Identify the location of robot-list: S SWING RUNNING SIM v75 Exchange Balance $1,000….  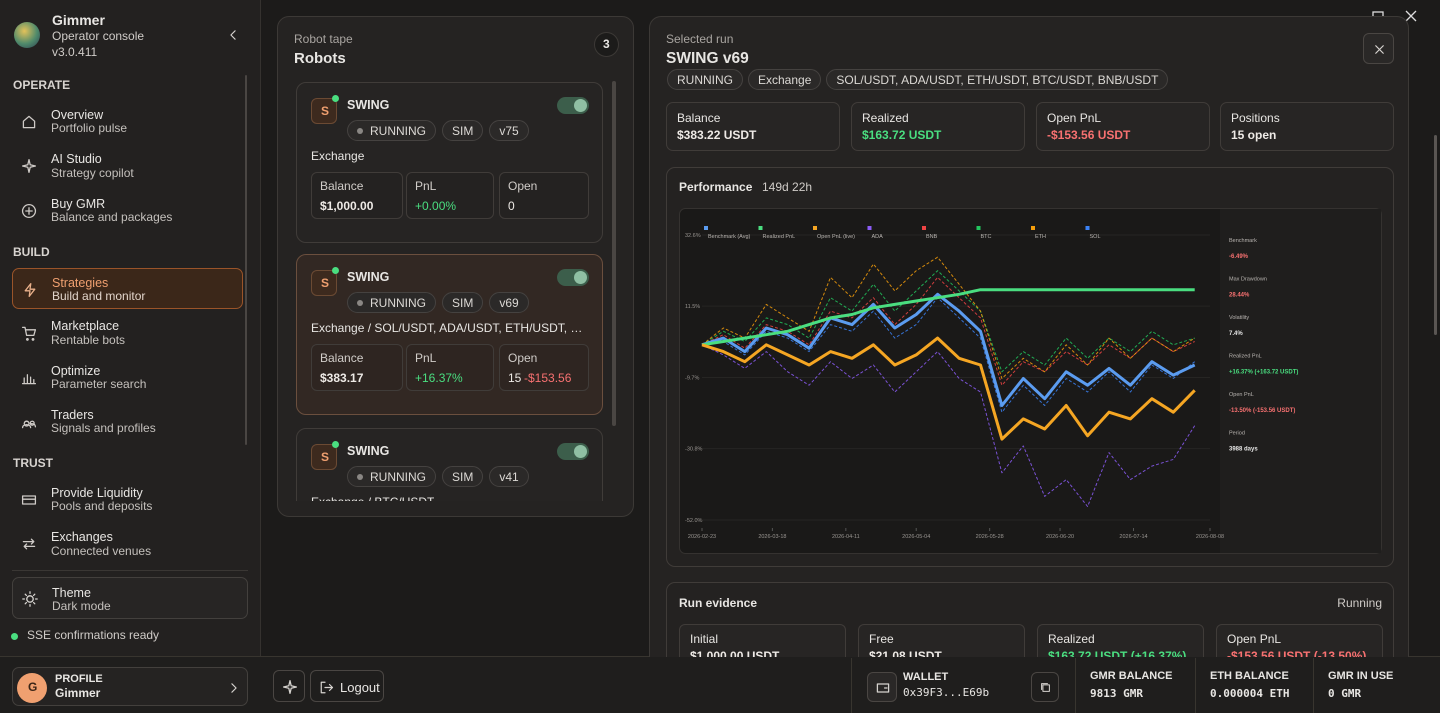
(450, 291).